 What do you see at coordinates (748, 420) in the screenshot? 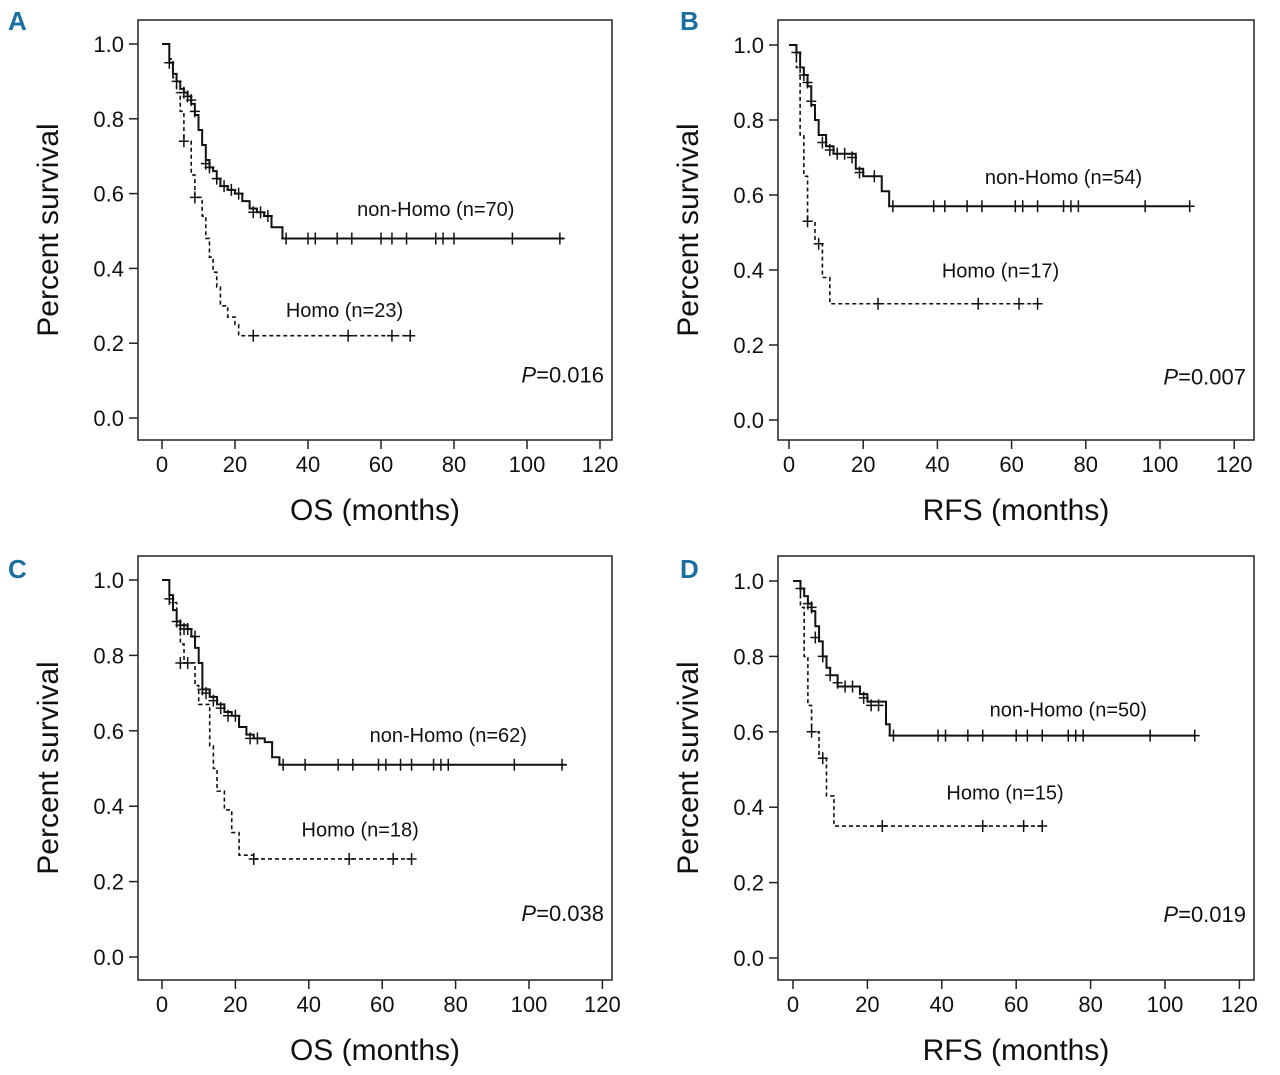
I see `panel-b-ytick-label: 0.0` at bounding box center [748, 420].